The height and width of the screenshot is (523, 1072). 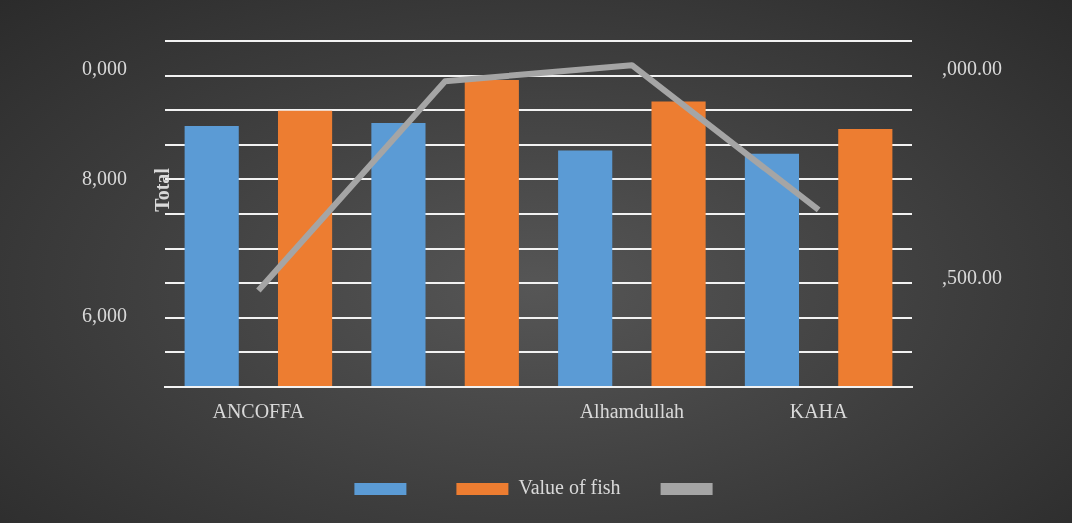 I want to click on x-tick-label: KAHA, so click(x=819, y=411).